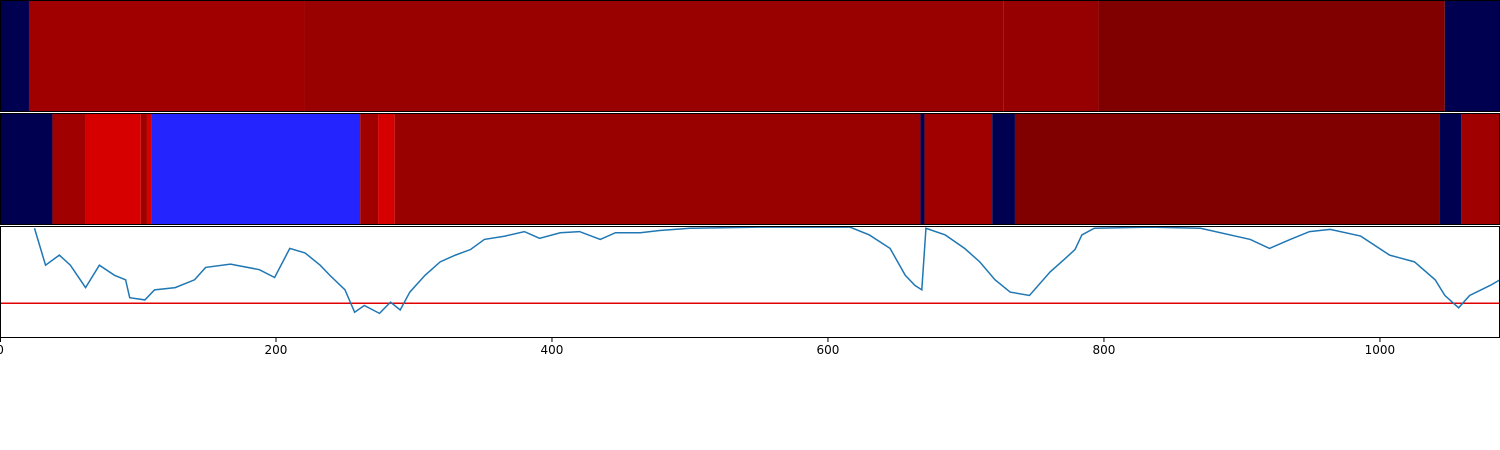 The width and height of the screenshot is (1500, 450). I want to click on x-tick-label: 0, so click(2, 350).